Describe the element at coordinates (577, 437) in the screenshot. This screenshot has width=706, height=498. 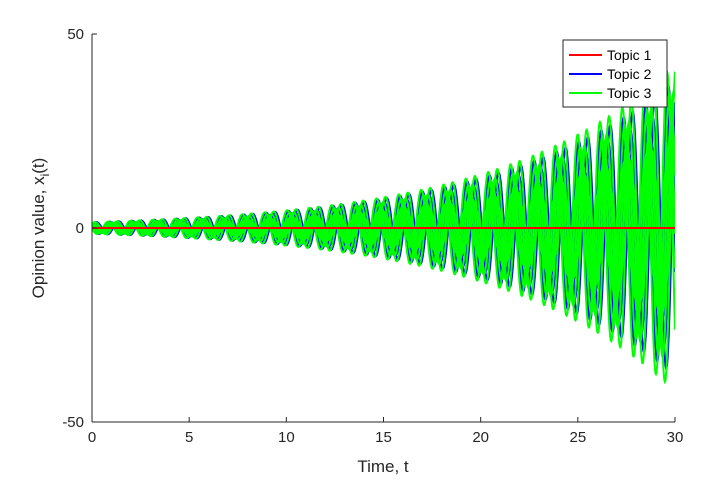
I see `x-tick-label: 25` at that location.